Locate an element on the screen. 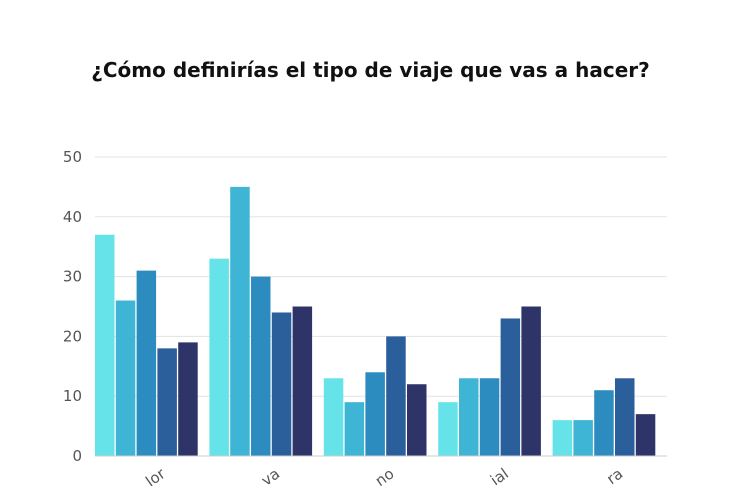 The height and width of the screenshot is (486, 741). y-tick-label: 50 is located at coordinates (72, 157).